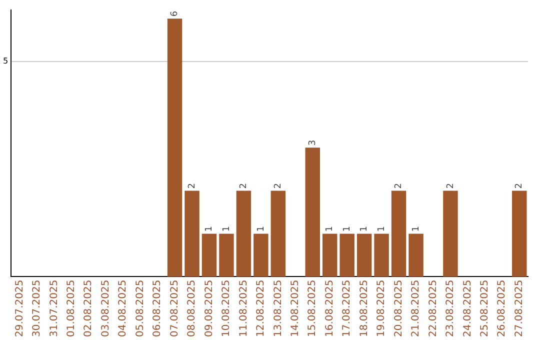  I want to click on x-tick-label: 07.08.2025, so click(174, 309).